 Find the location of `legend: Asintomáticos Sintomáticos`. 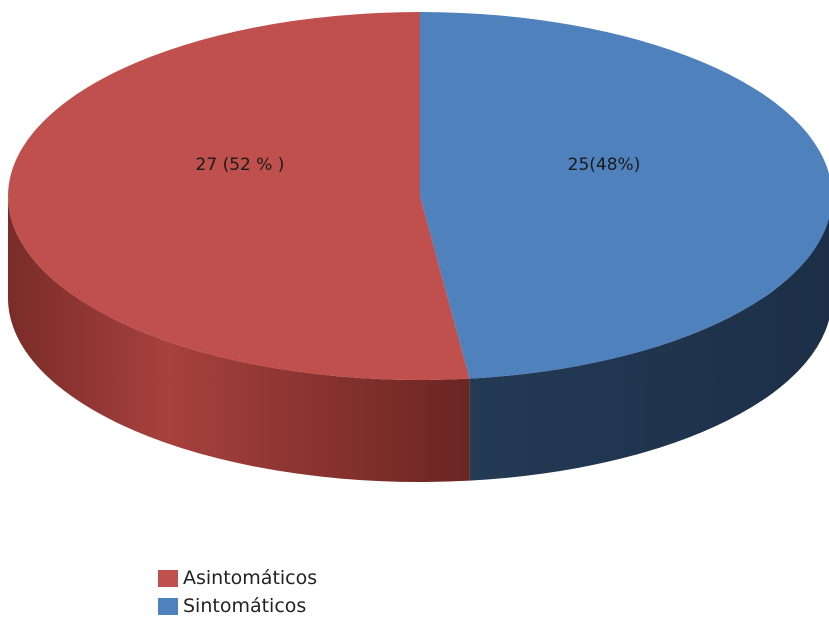

legend: Asintomáticos Sintomáticos is located at coordinates (237, 592).